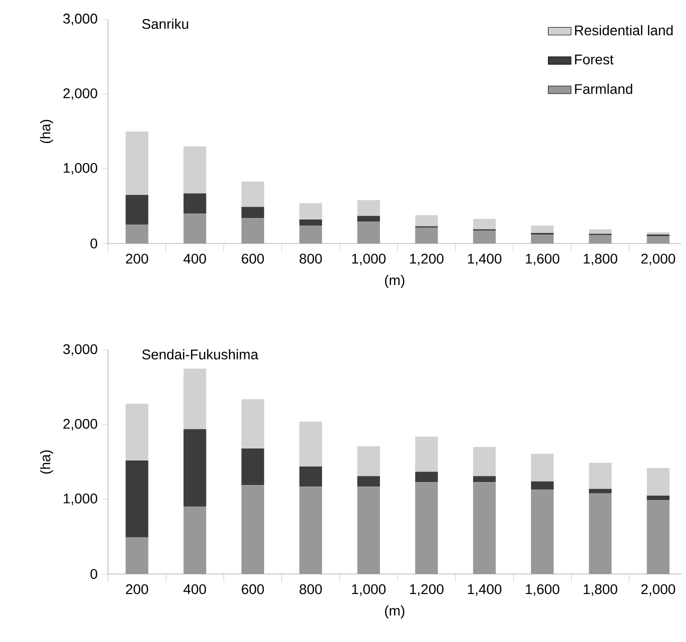  What do you see at coordinates (165, 23) in the screenshot?
I see `chart-title: Sanriku` at bounding box center [165, 23].